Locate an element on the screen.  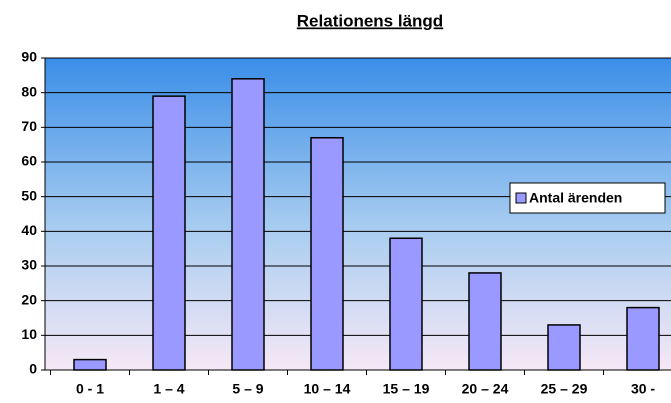
y-tick-label: 40 is located at coordinates (29, 230).